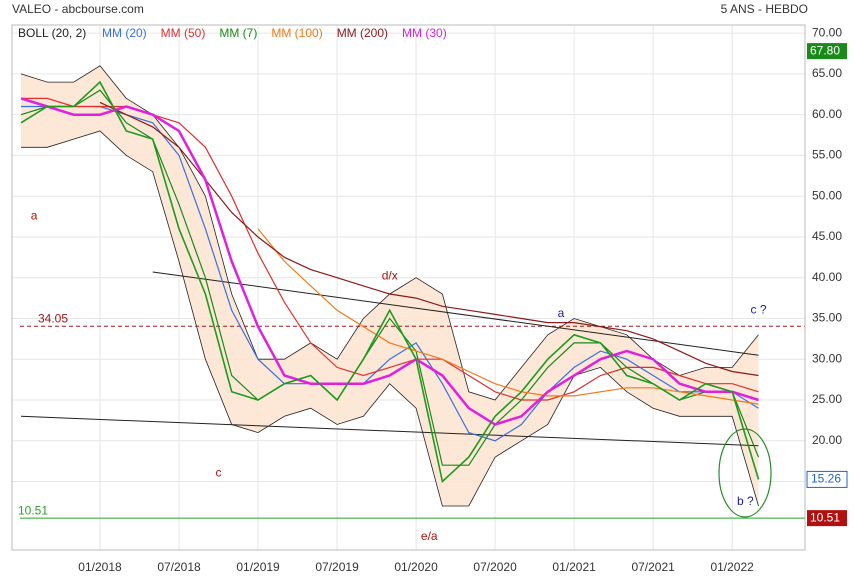  What do you see at coordinates (424, 33) in the screenshot?
I see `legend-entry: MM (30)` at bounding box center [424, 33].